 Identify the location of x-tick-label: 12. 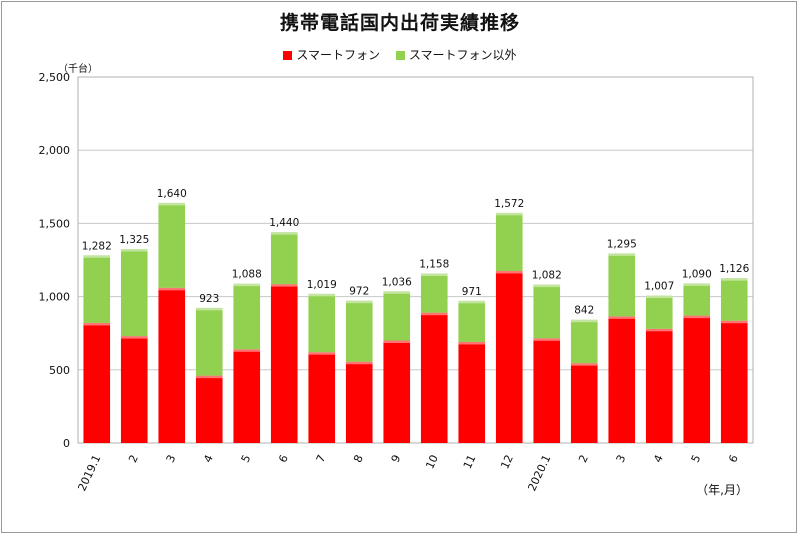
(507, 462).